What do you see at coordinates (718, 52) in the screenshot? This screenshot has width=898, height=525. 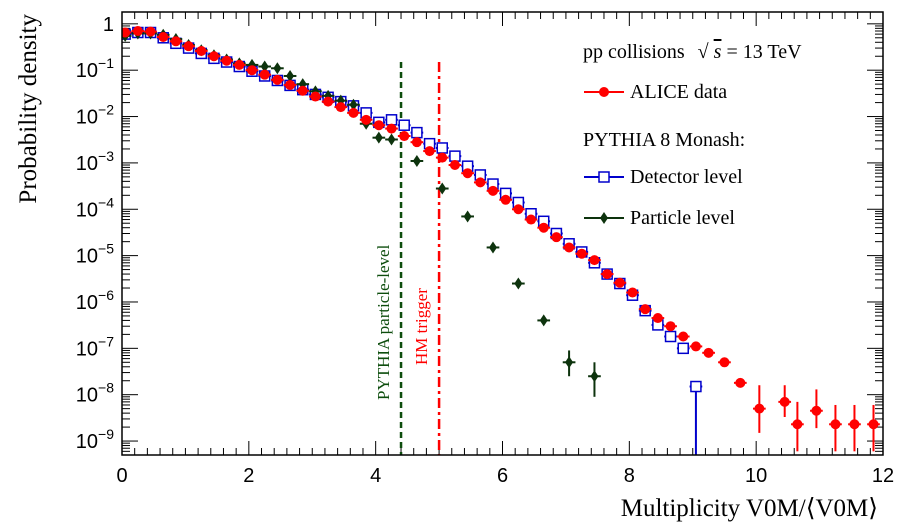 I see `legend-header-s: s` at bounding box center [718, 52].